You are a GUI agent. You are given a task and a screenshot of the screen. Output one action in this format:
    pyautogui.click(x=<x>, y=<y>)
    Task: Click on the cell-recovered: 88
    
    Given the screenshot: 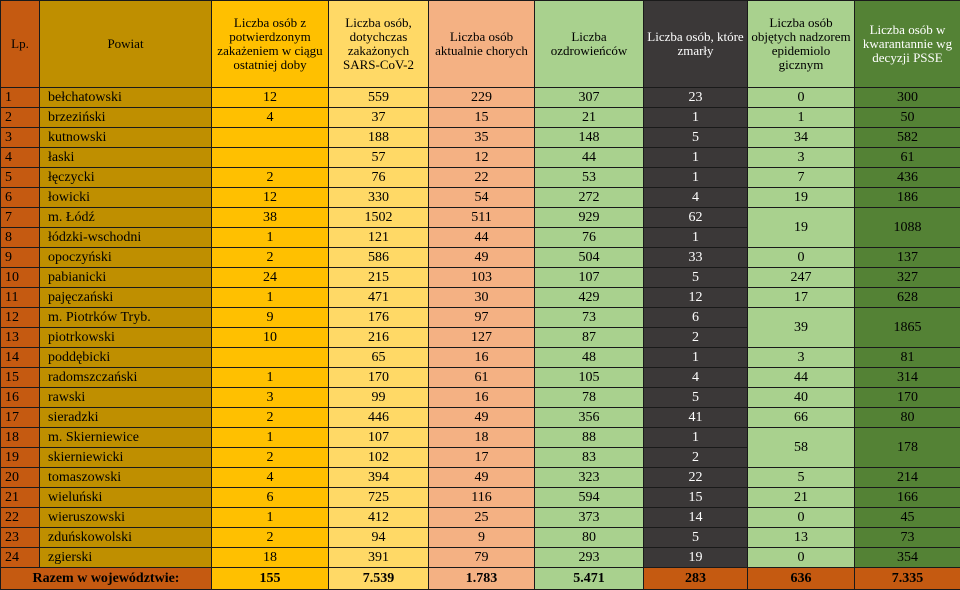 What is the action you would take?
    pyautogui.click(x=589, y=437)
    